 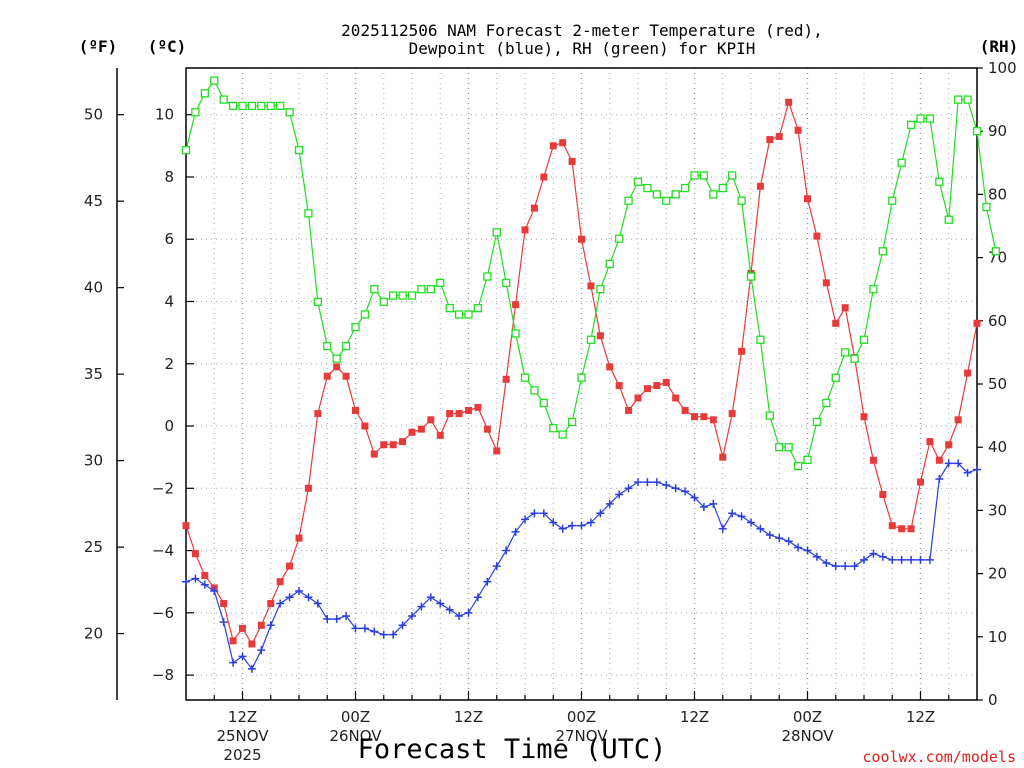 What do you see at coordinates (999, 46) in the screenshot?
I see `rh-unit-label: (RH)` at bounding box center [999, 46].